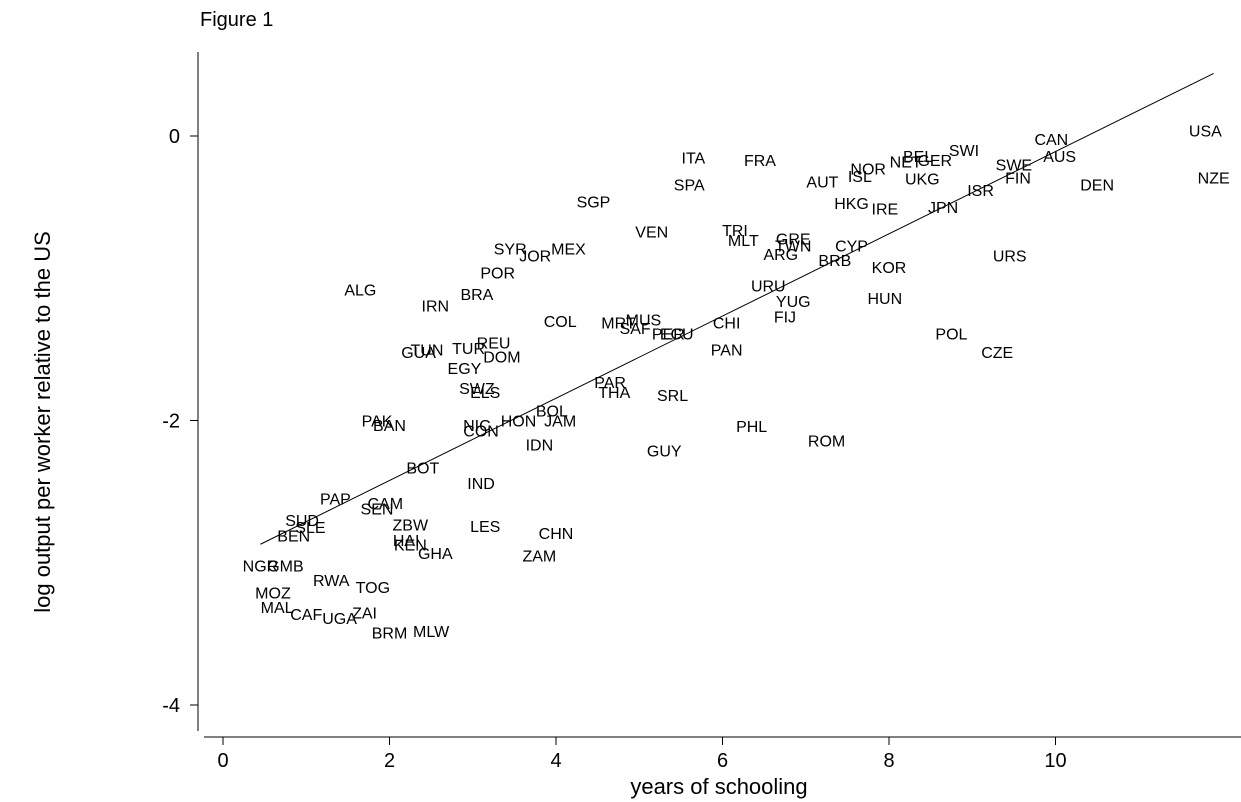 This screenshot has width=1241, height=802. Describe the element at coordinates (560, 422) in the screenshot. I see `point-jam: JAM` at that location.